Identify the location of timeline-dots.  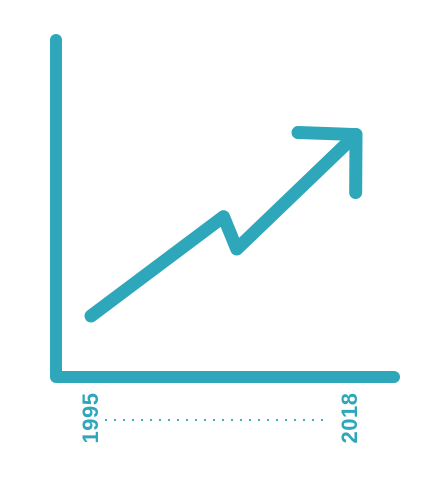
(214, 420).